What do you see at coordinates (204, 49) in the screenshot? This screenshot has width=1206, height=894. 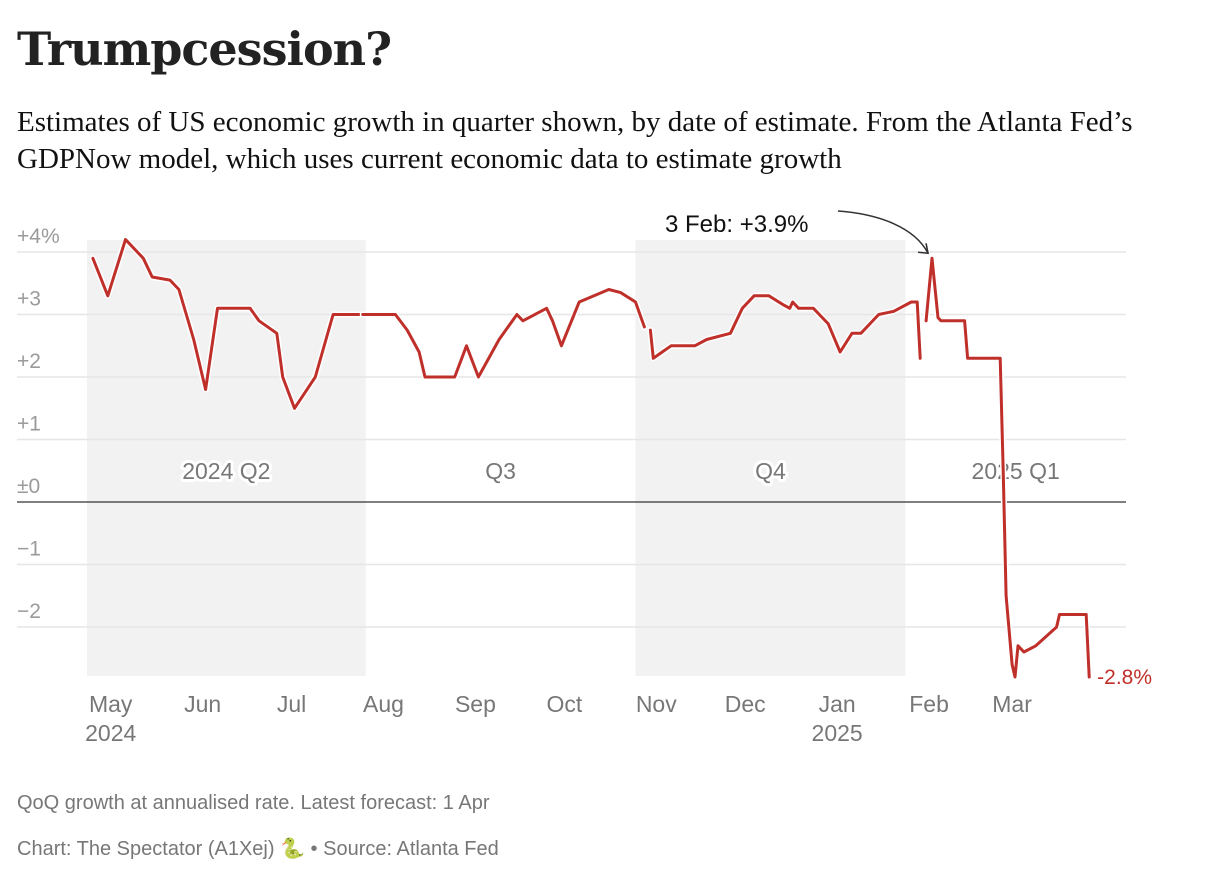 I see `chart-title: Trumpcession?` at bounding box center [204, 49].